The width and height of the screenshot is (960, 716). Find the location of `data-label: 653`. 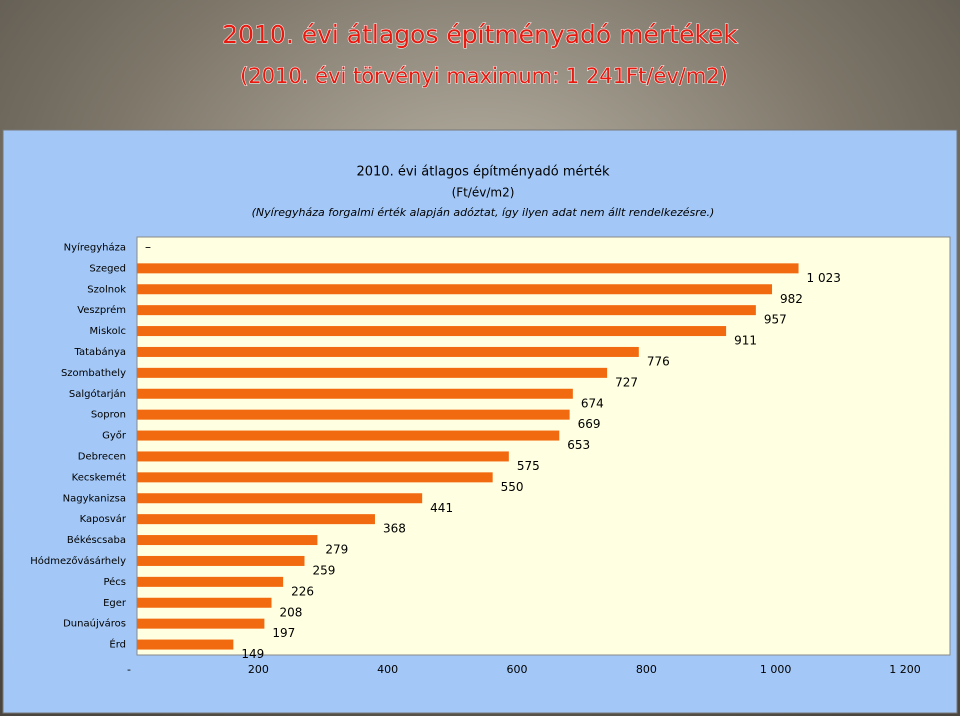

data-label: 653 is located at coordinates (578, 445).